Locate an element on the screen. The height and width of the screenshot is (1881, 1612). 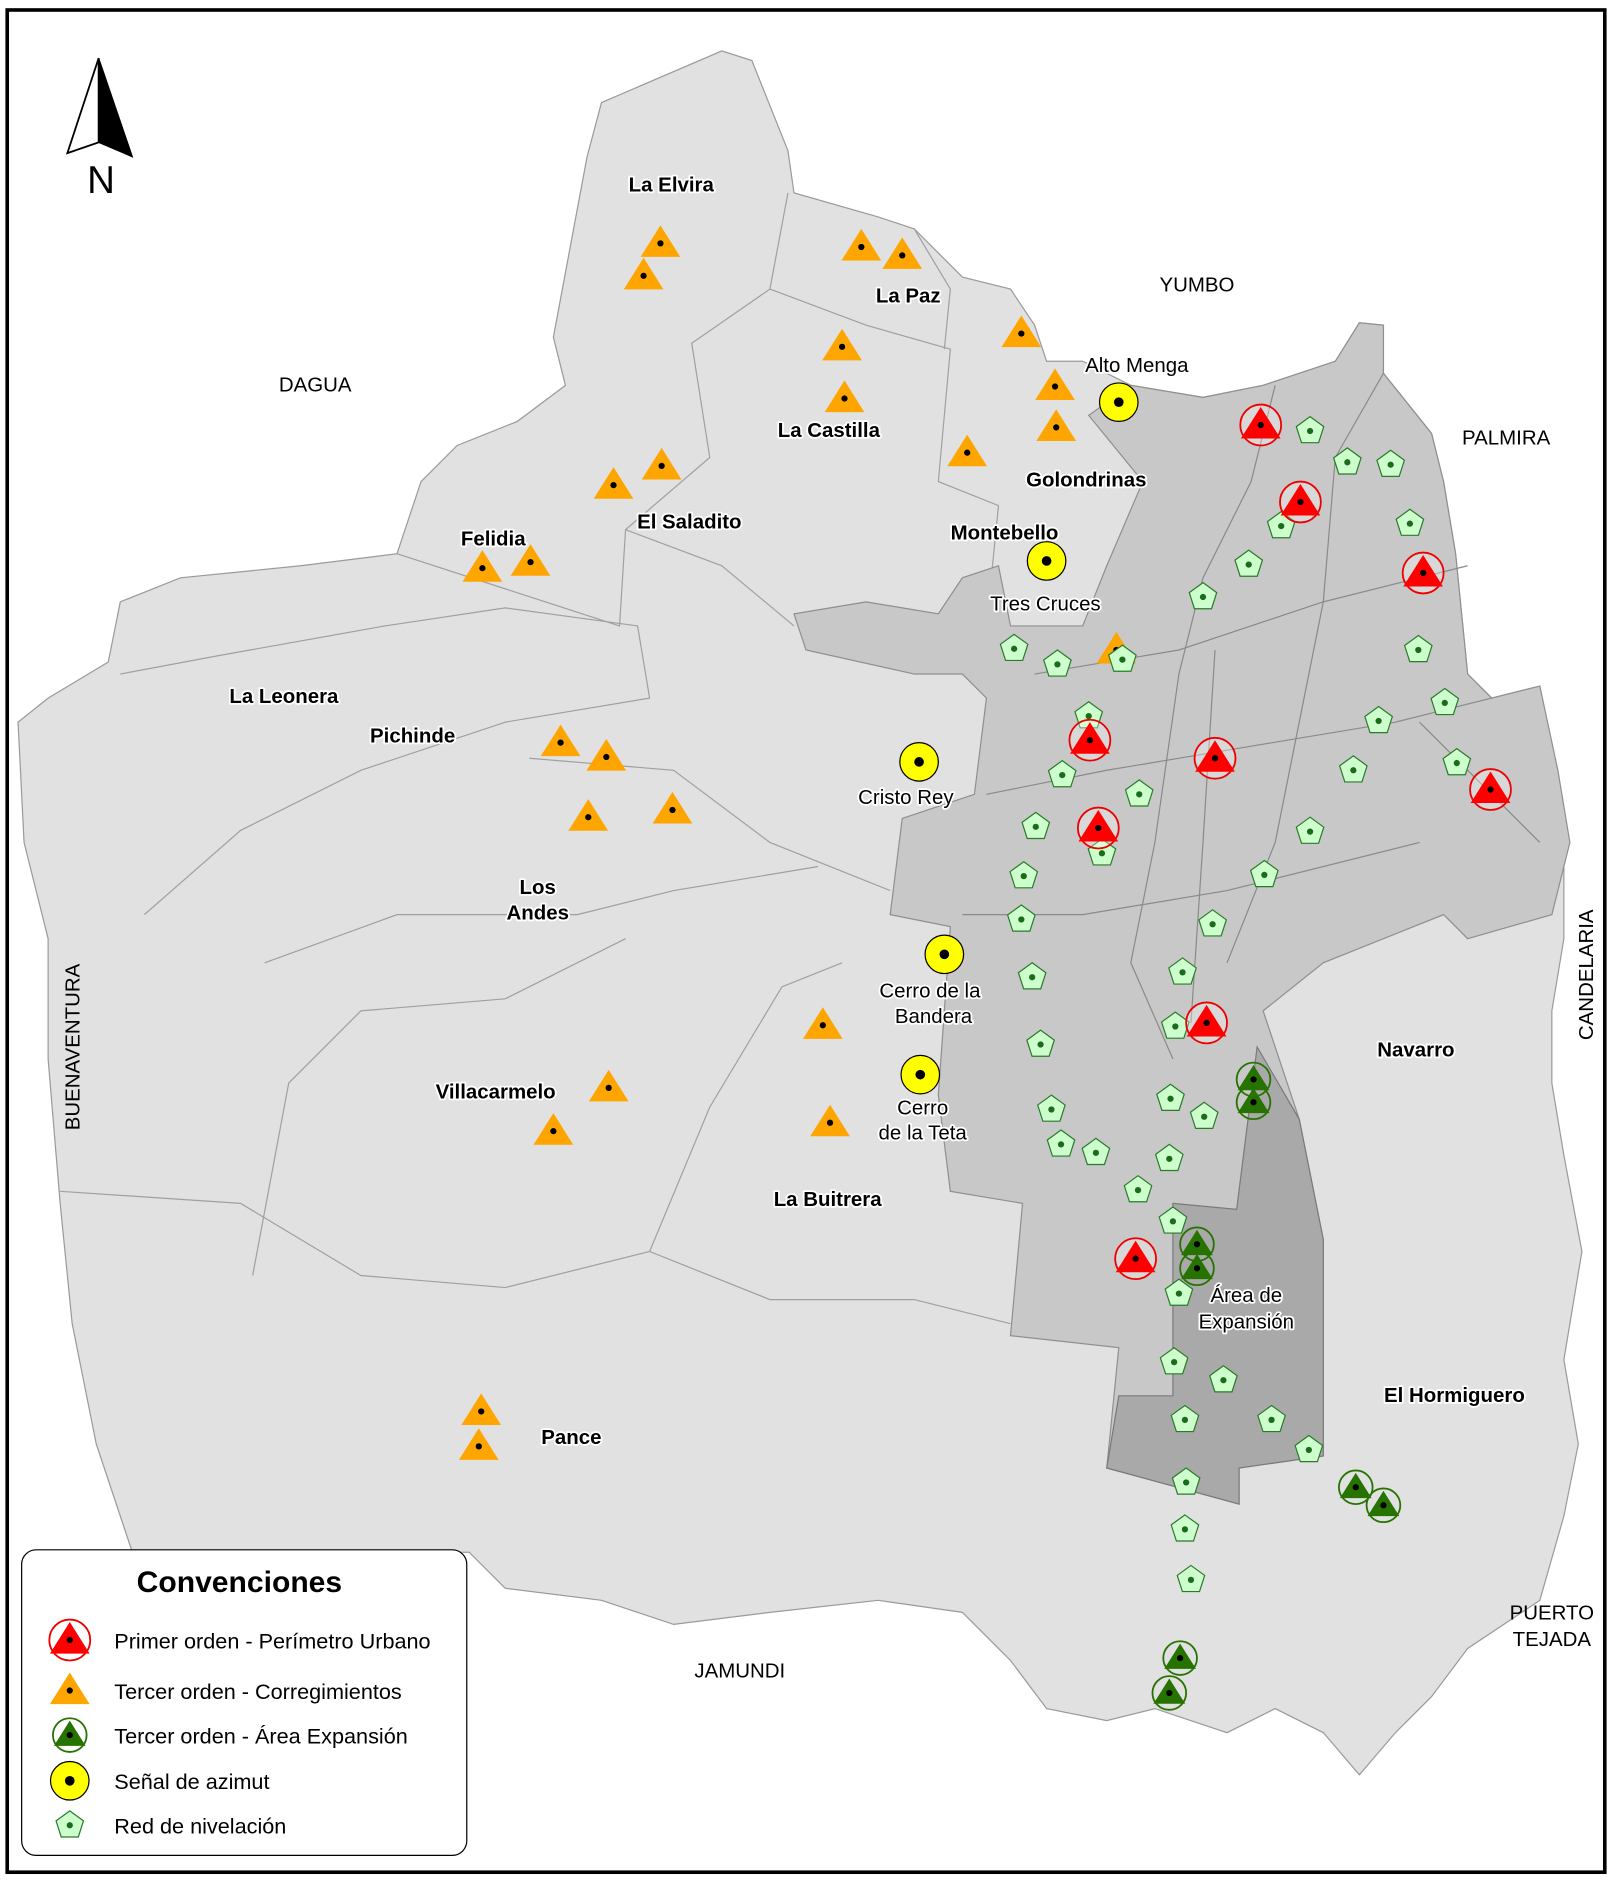
label-el-hormiguero: El Hormiguero is located at coordinates (1454, 1395).